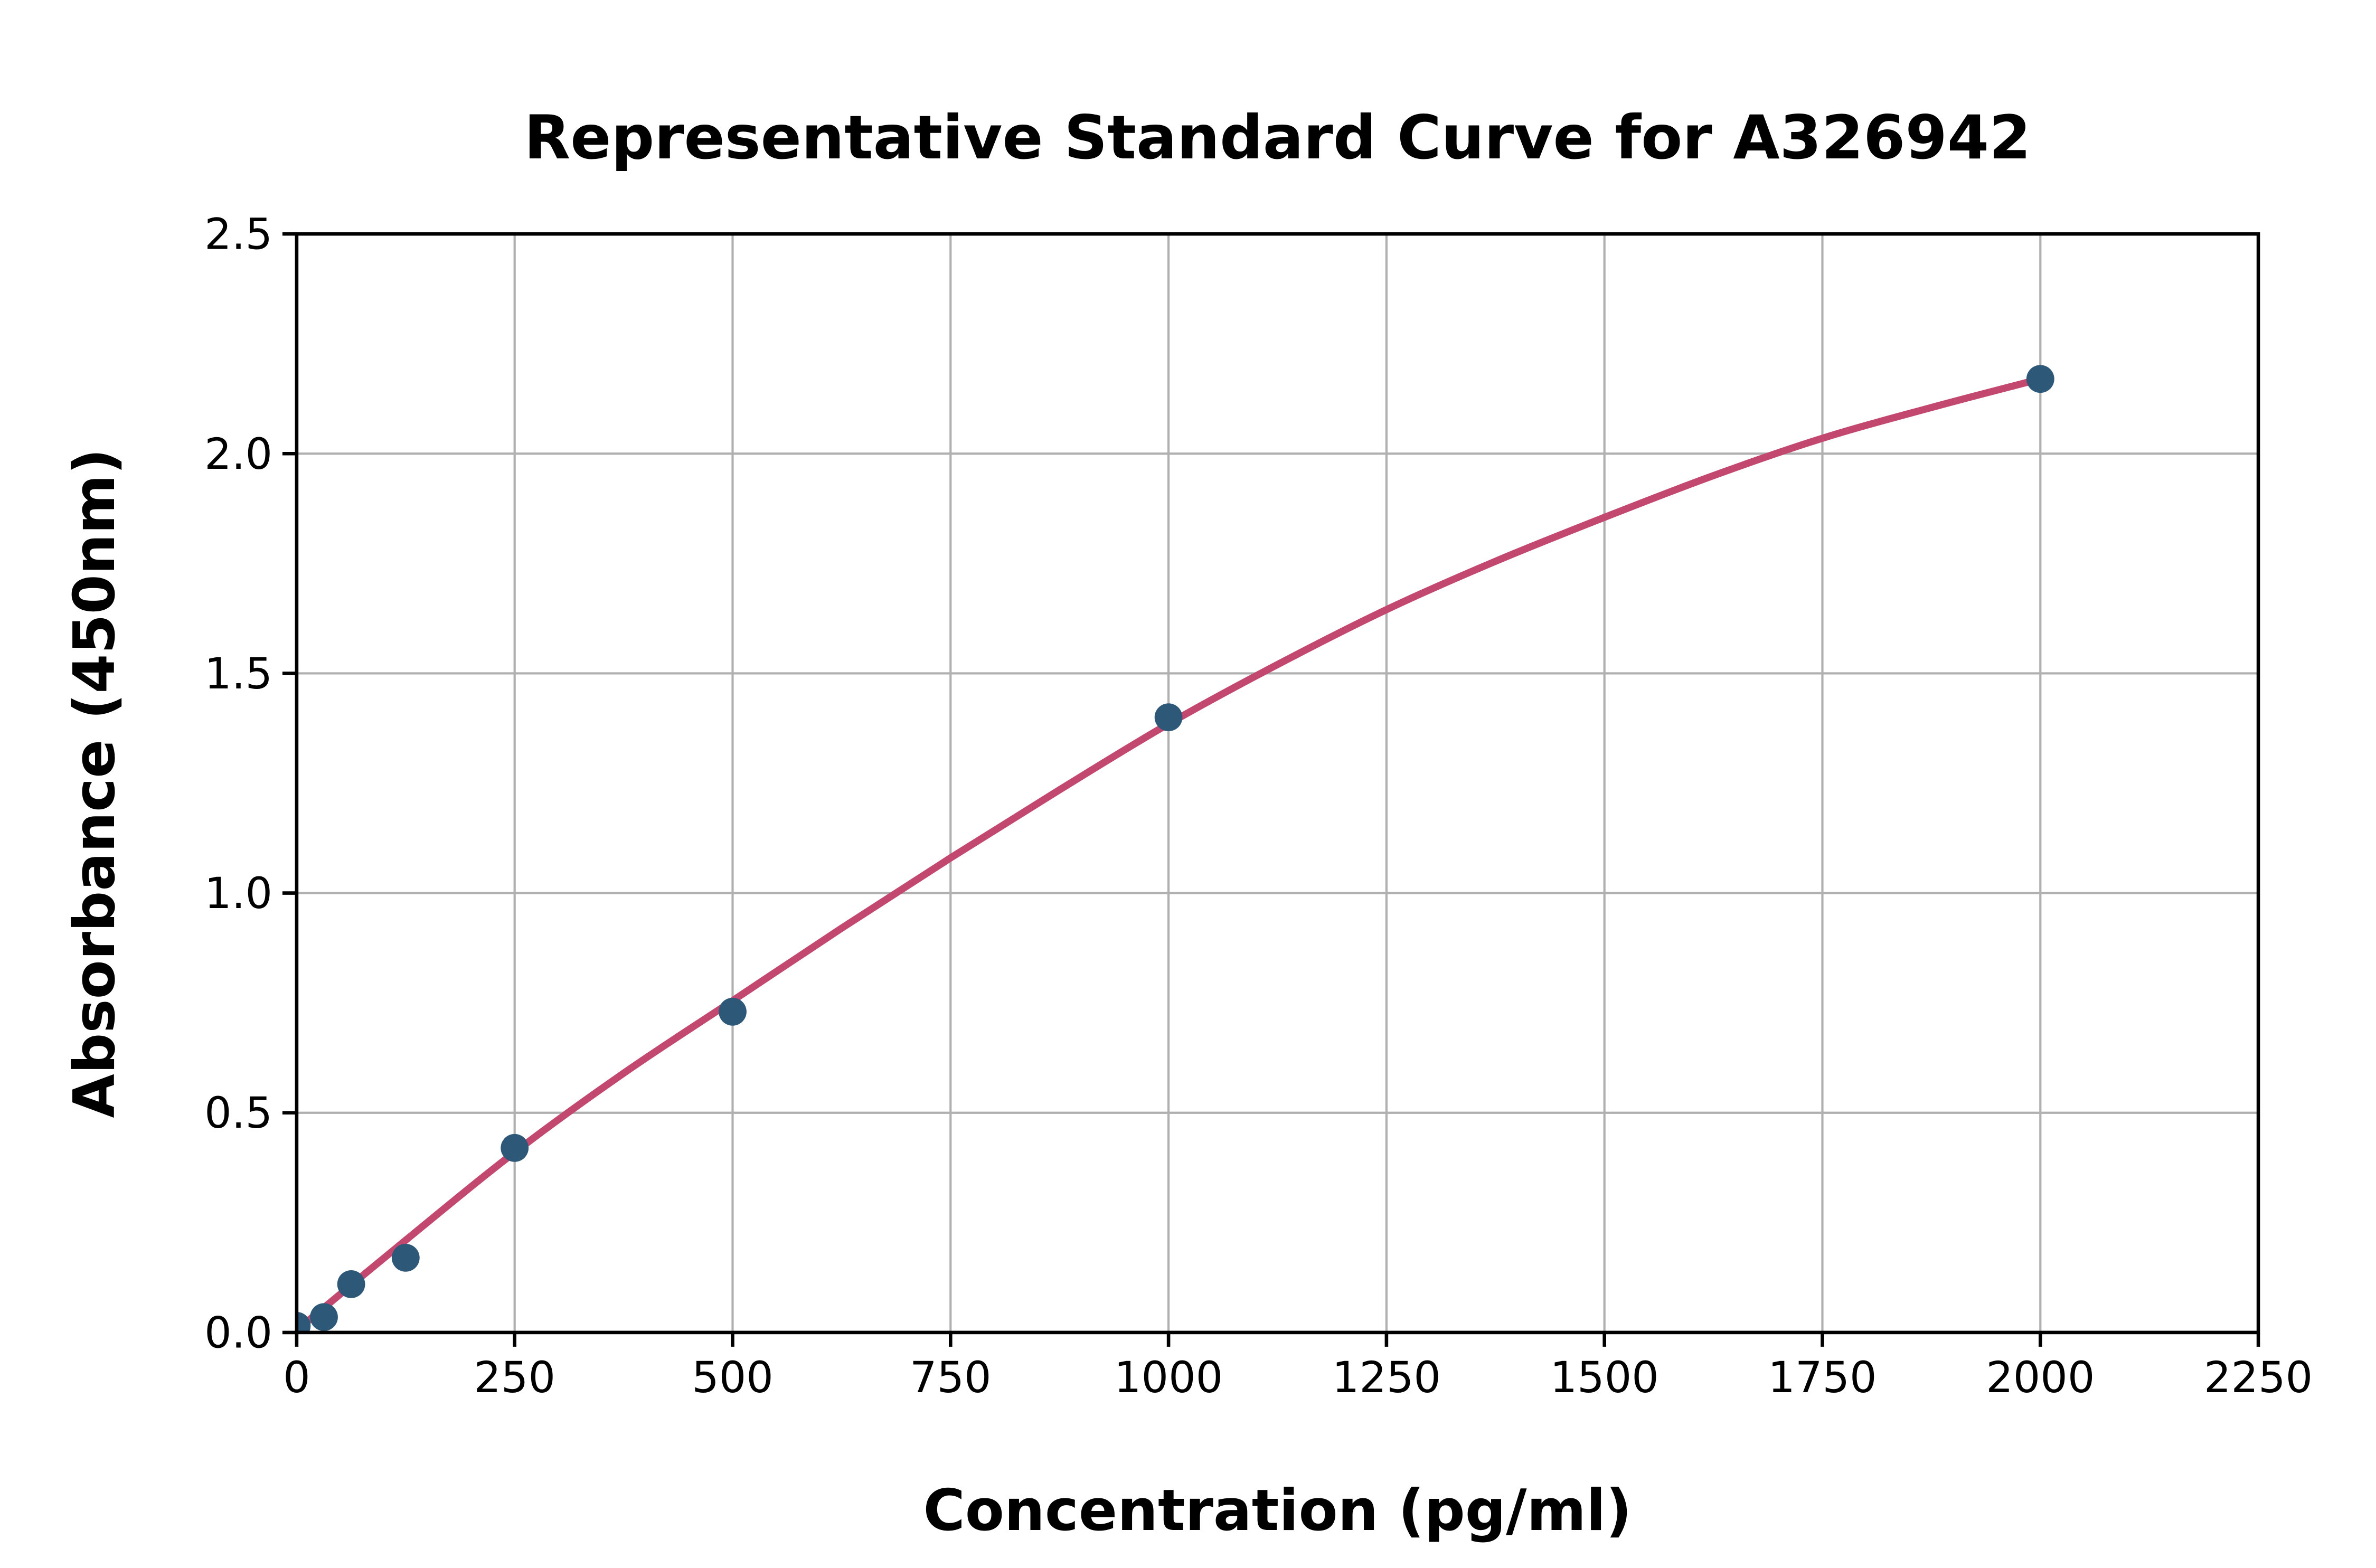 The width and height of the screenshot is (2376, 1568). What do you see at coordinates (95, 783) in the screenshot?
I see `y-axis-label: Absorbance (450nm)` at bounding box center [95, 783].